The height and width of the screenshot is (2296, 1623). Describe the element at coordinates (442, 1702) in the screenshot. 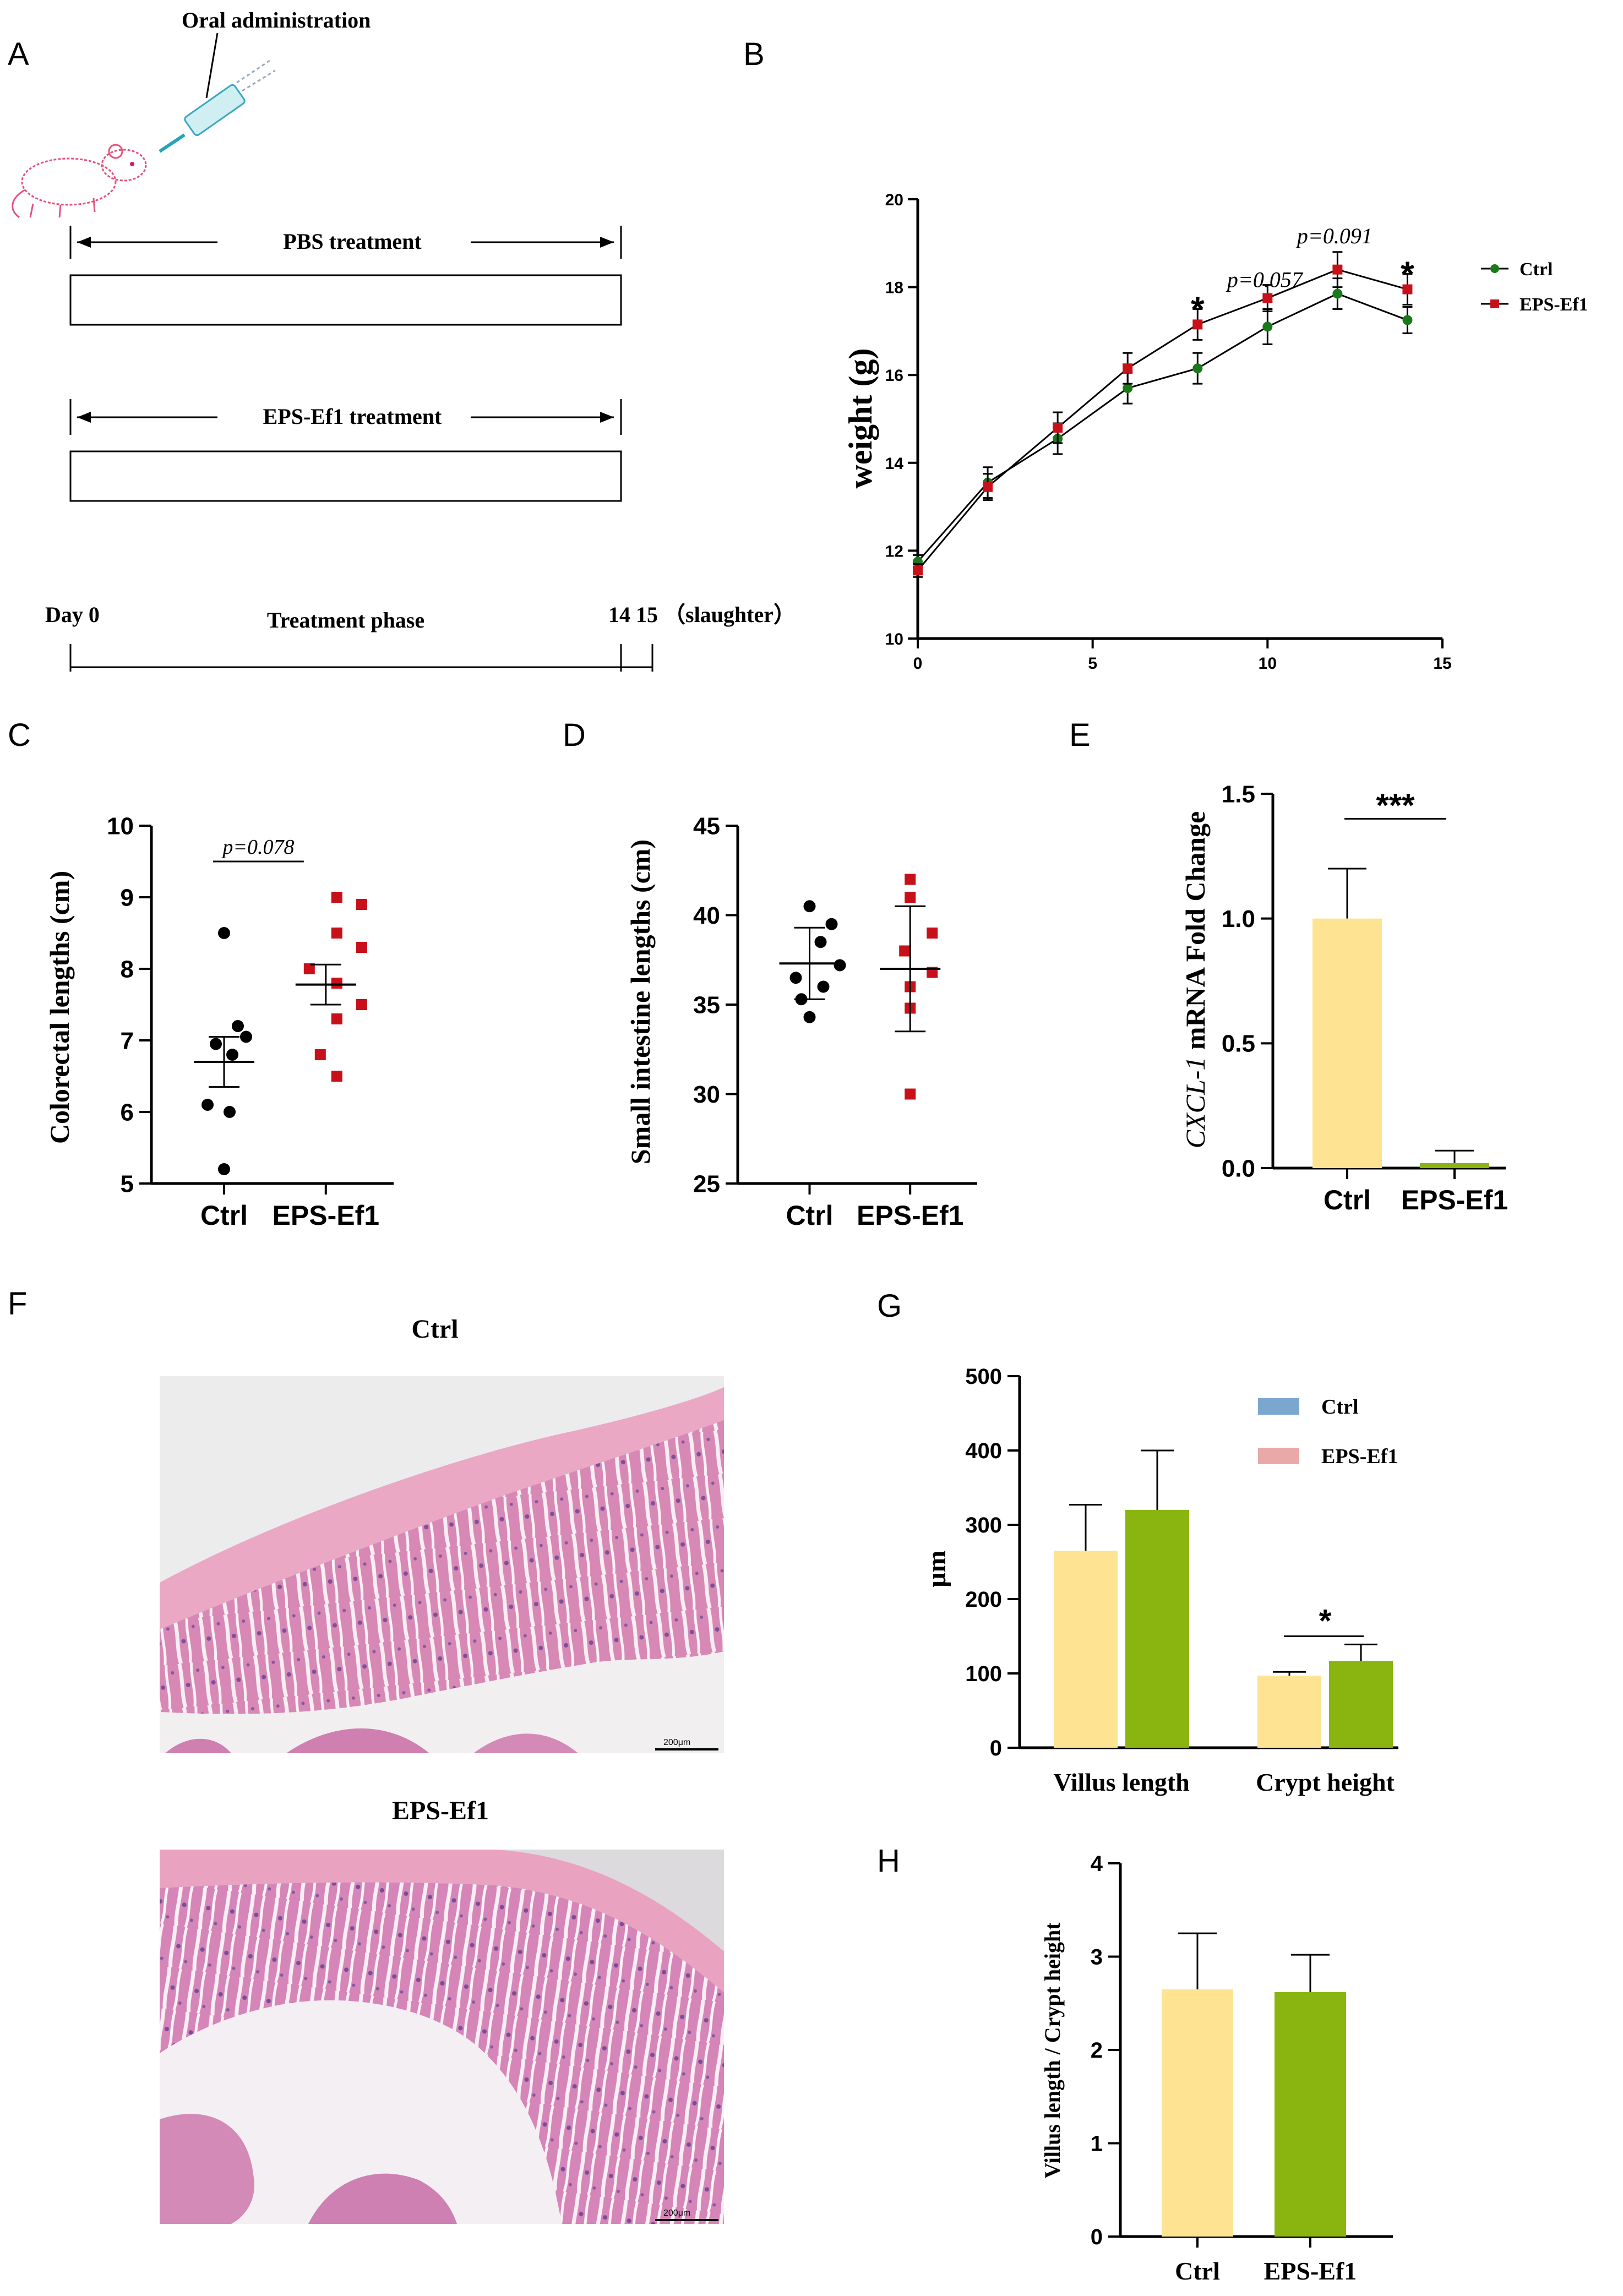

I see `ctrl-lumen` at that location.